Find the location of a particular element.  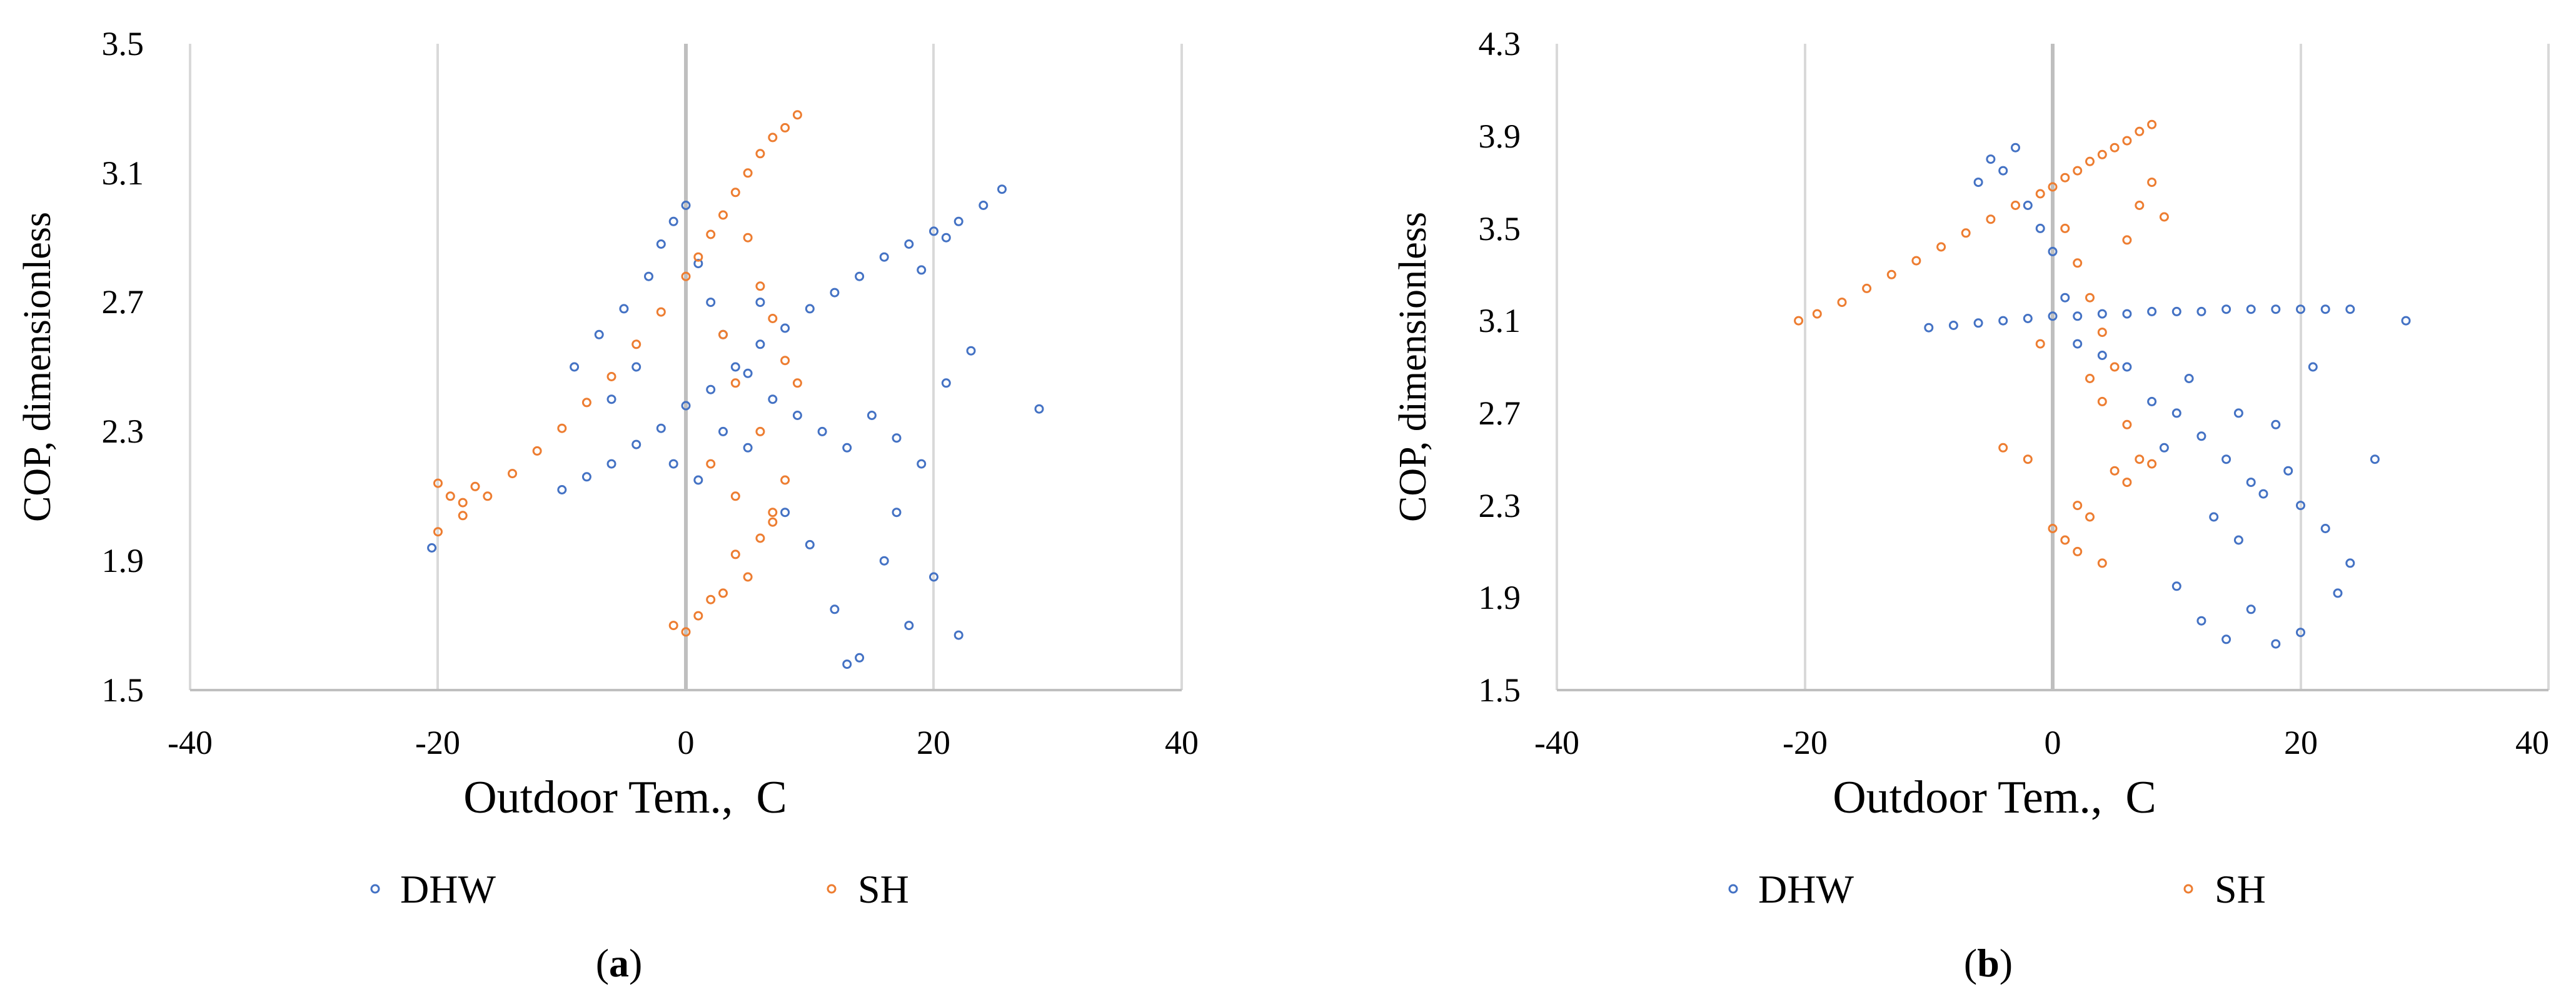

scatter-points-b is located at coordinates (2102, 384).